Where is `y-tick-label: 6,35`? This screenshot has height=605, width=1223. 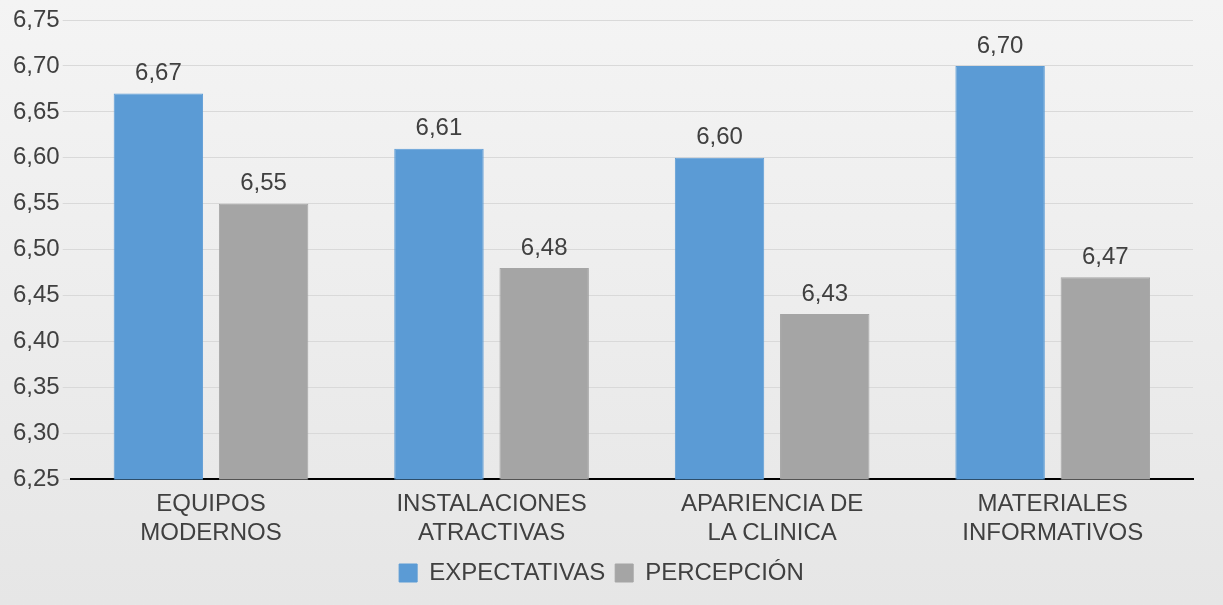
y-tick-label: 6,35 is located at coordinates (36, 386).